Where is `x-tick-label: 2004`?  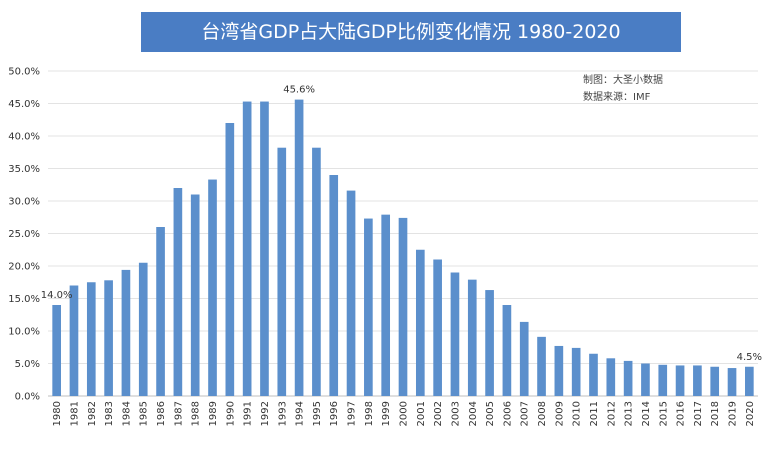
x-tick-label: 2004 is located at coordinates (473, 413).